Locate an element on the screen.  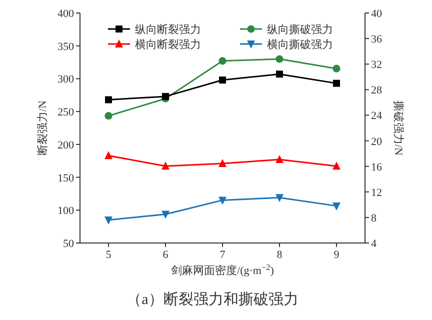
y-tick-label: 150 is located at coordinates (66, 178).